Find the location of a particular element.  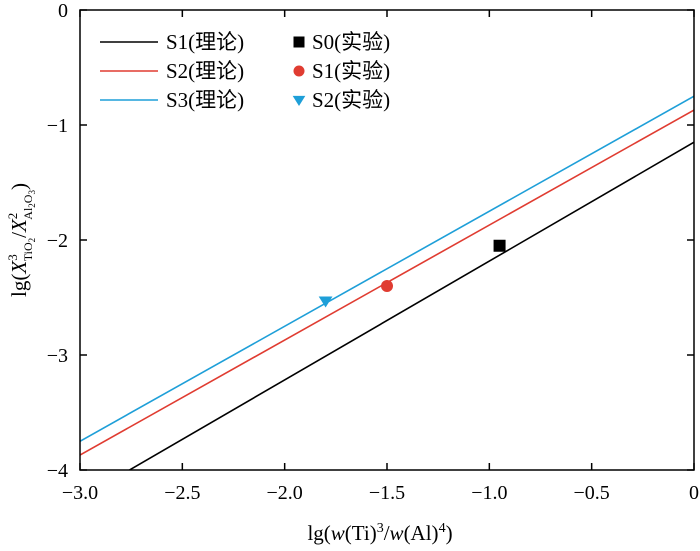

x-tick-label: 0 is located at coordinates (694, 493).